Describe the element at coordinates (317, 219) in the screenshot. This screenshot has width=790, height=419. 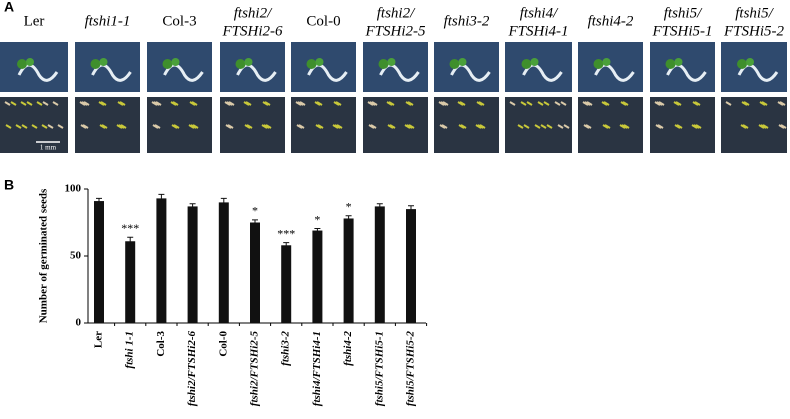
I see `significance: *` at that location.